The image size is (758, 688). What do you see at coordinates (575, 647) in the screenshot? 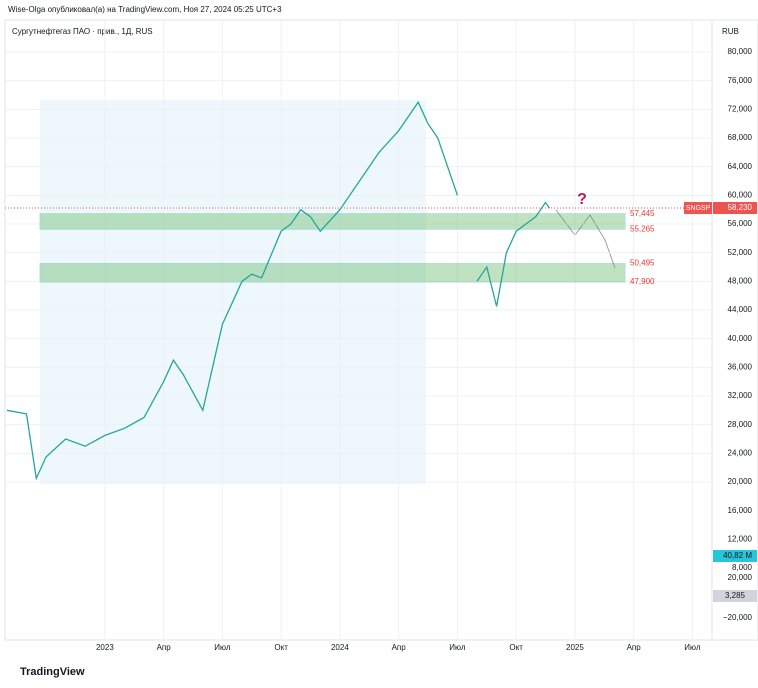
I see `x-tick-label: 2025` at bounding box center [575, 647].